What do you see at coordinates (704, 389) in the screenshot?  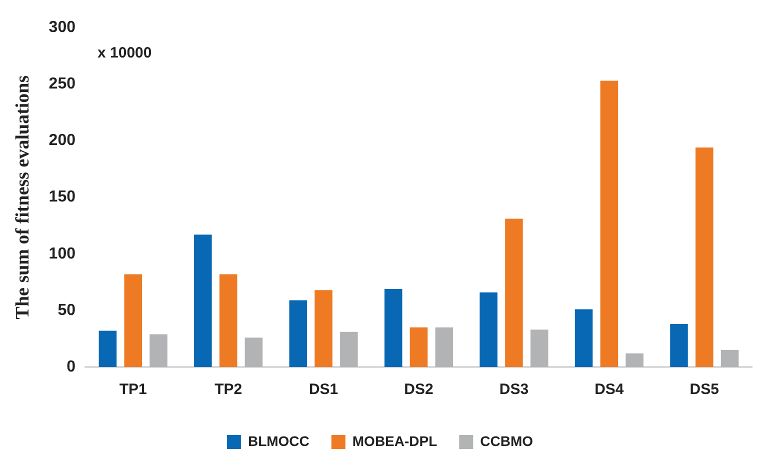 I see `x-tick-label: DS5` at bounding box center [704, 389].